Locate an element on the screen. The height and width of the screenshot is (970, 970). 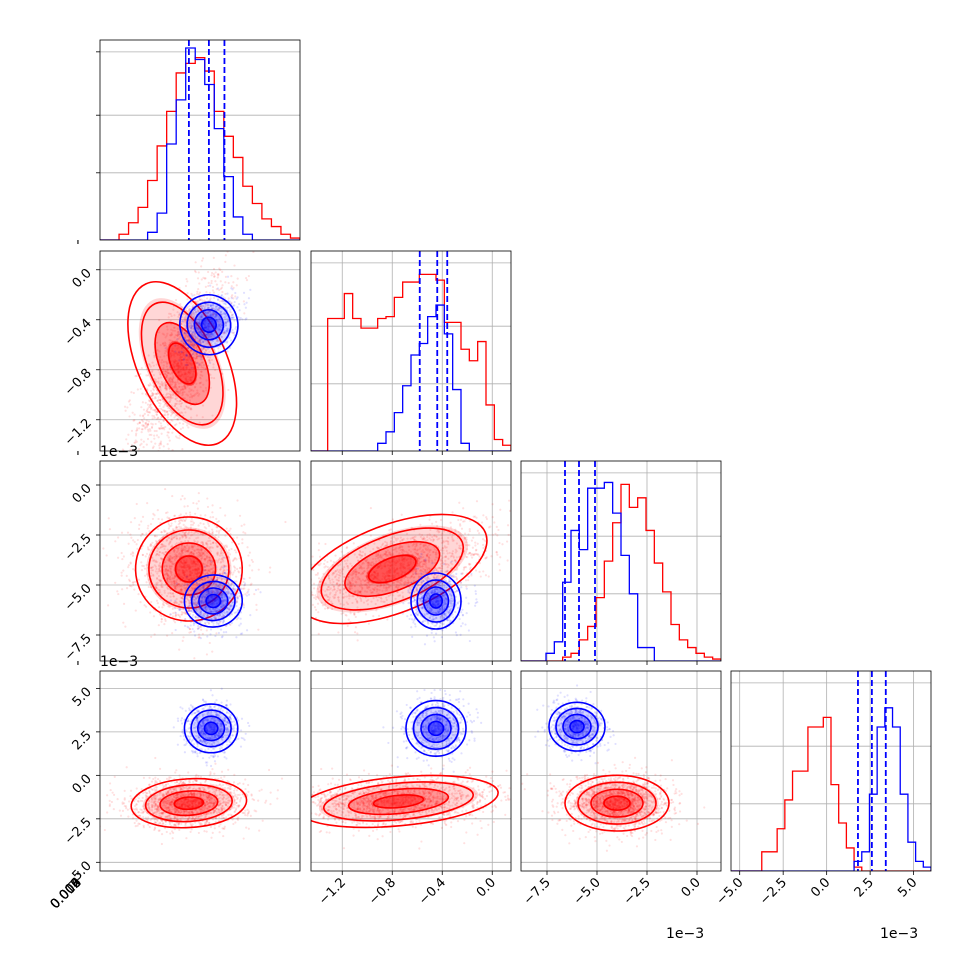
red-contour is located at coordinates (182, 363).